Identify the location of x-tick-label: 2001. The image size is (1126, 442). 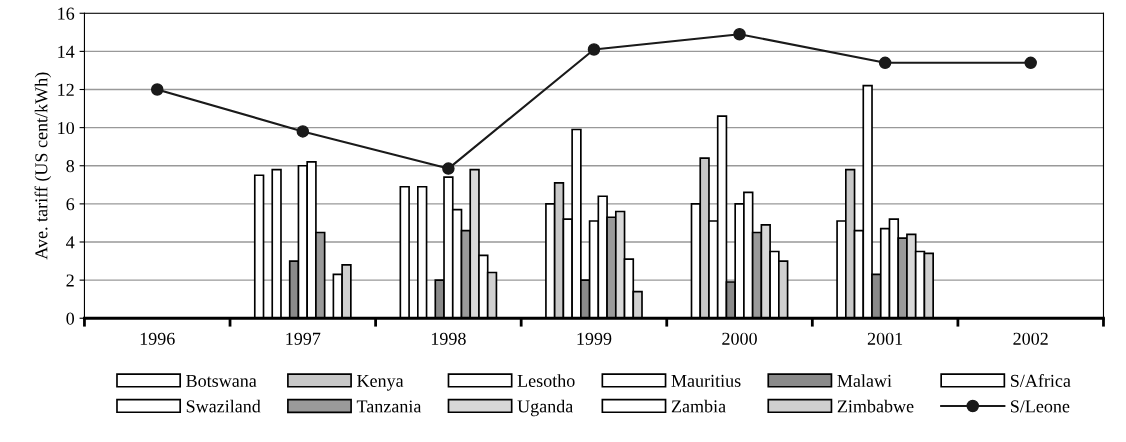
(885, 338).